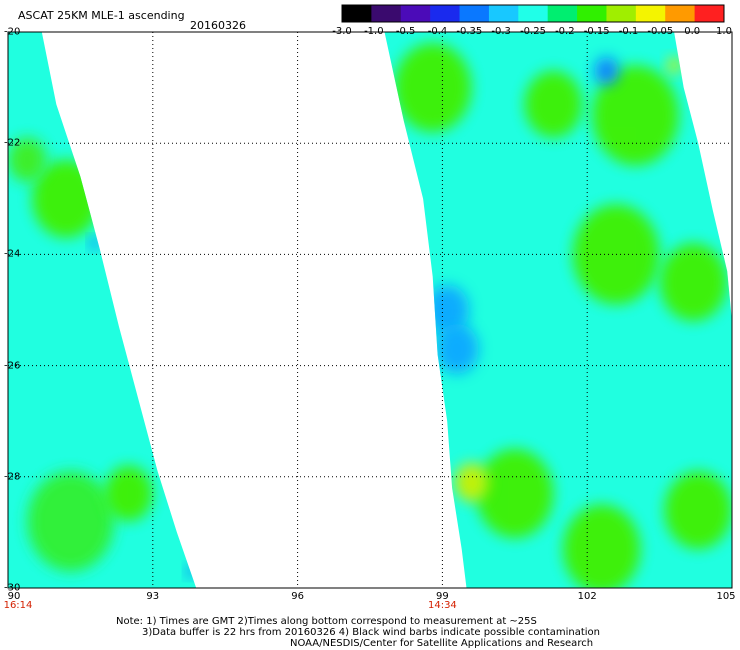 Image resolution: width=740 pixels, height=650 pixels. I want to click on pass-time-label: 14:34, so click(442, 605).